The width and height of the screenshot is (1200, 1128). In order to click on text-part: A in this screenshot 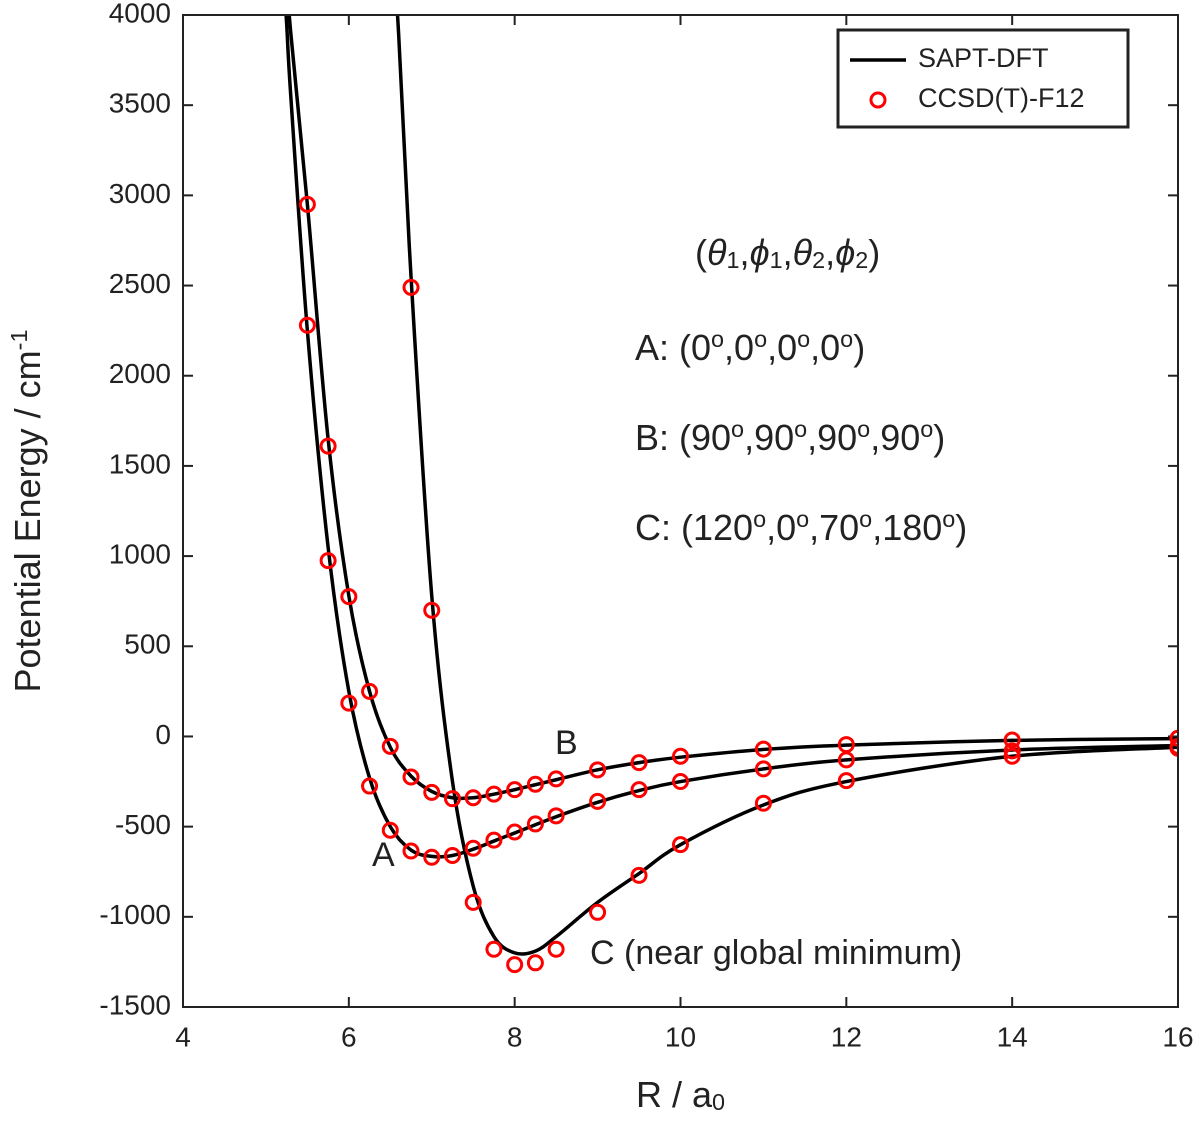, I will do `click(383, 855)`.